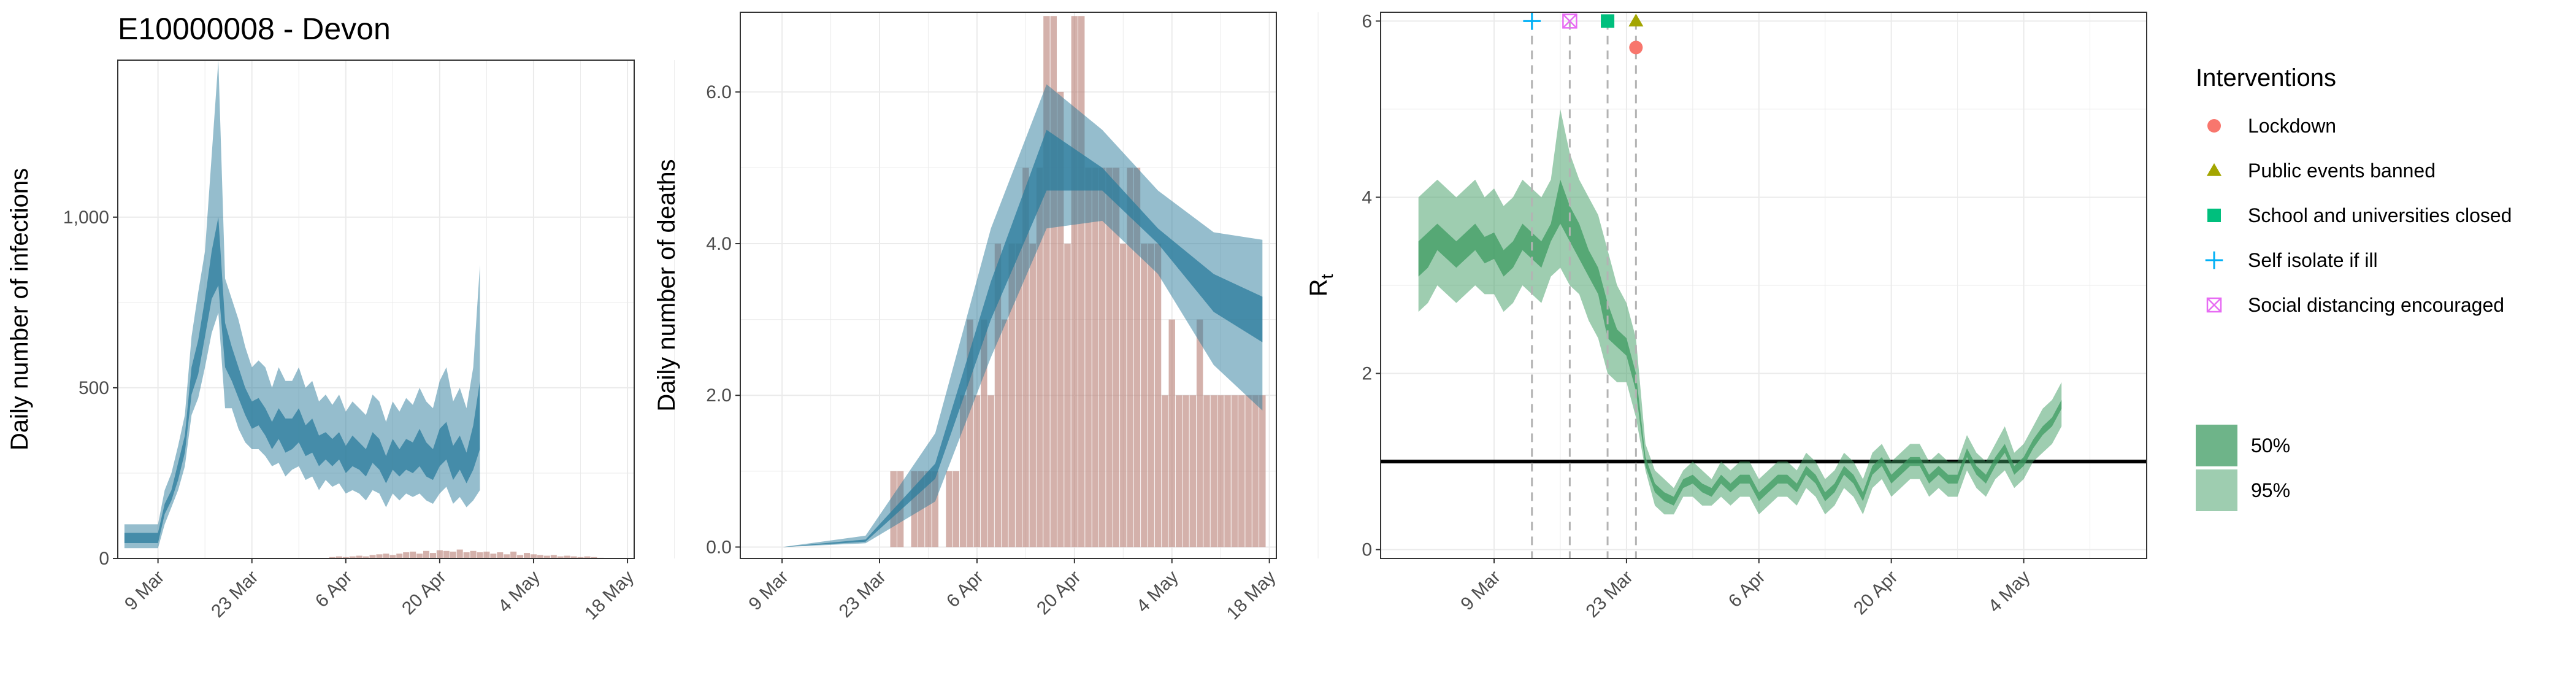 This screenshot has width=2576, height=683. What do you see at coordinates (19, 309) in the screenshot?
I see `y-axis-title: Daily number of infections` at bounding box center [19, 309].